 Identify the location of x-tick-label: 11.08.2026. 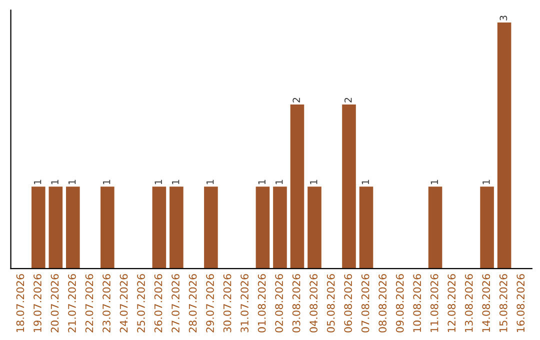
(434, 303).